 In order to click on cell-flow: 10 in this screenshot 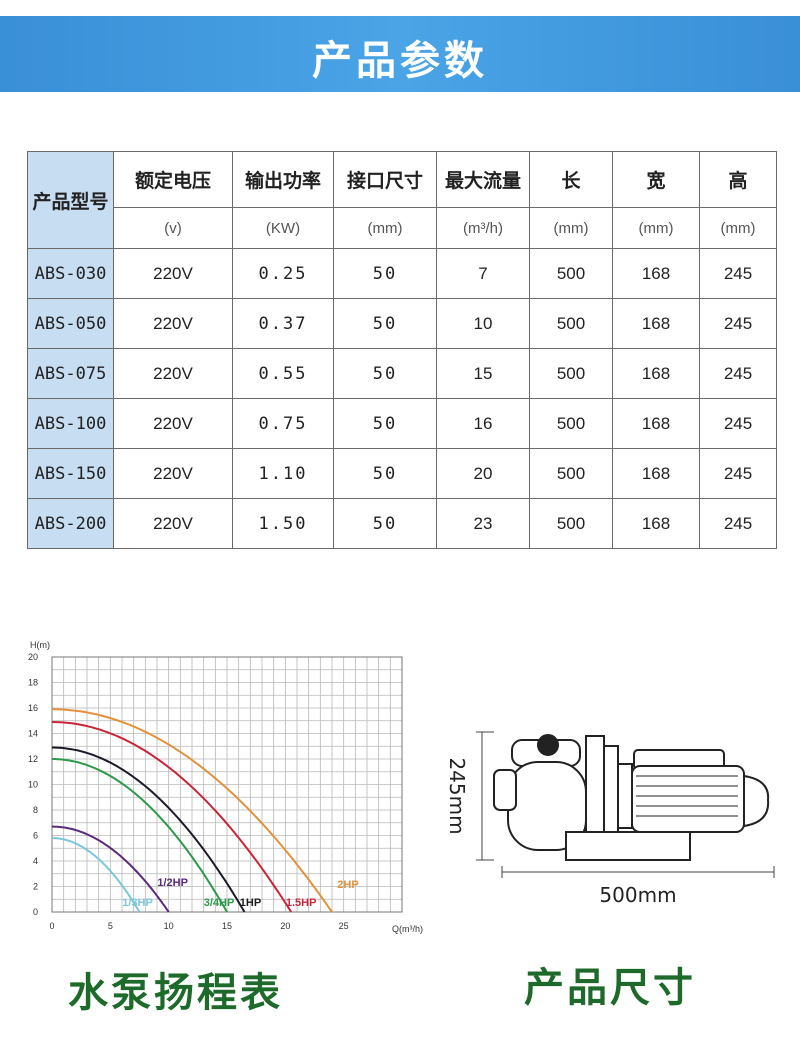, I will do `click(483, 323)`.